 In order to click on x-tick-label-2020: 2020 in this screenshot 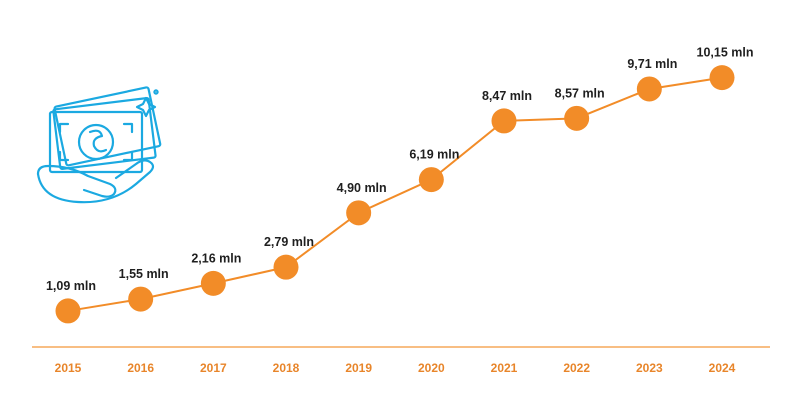, I will do `click(431, 368)`.